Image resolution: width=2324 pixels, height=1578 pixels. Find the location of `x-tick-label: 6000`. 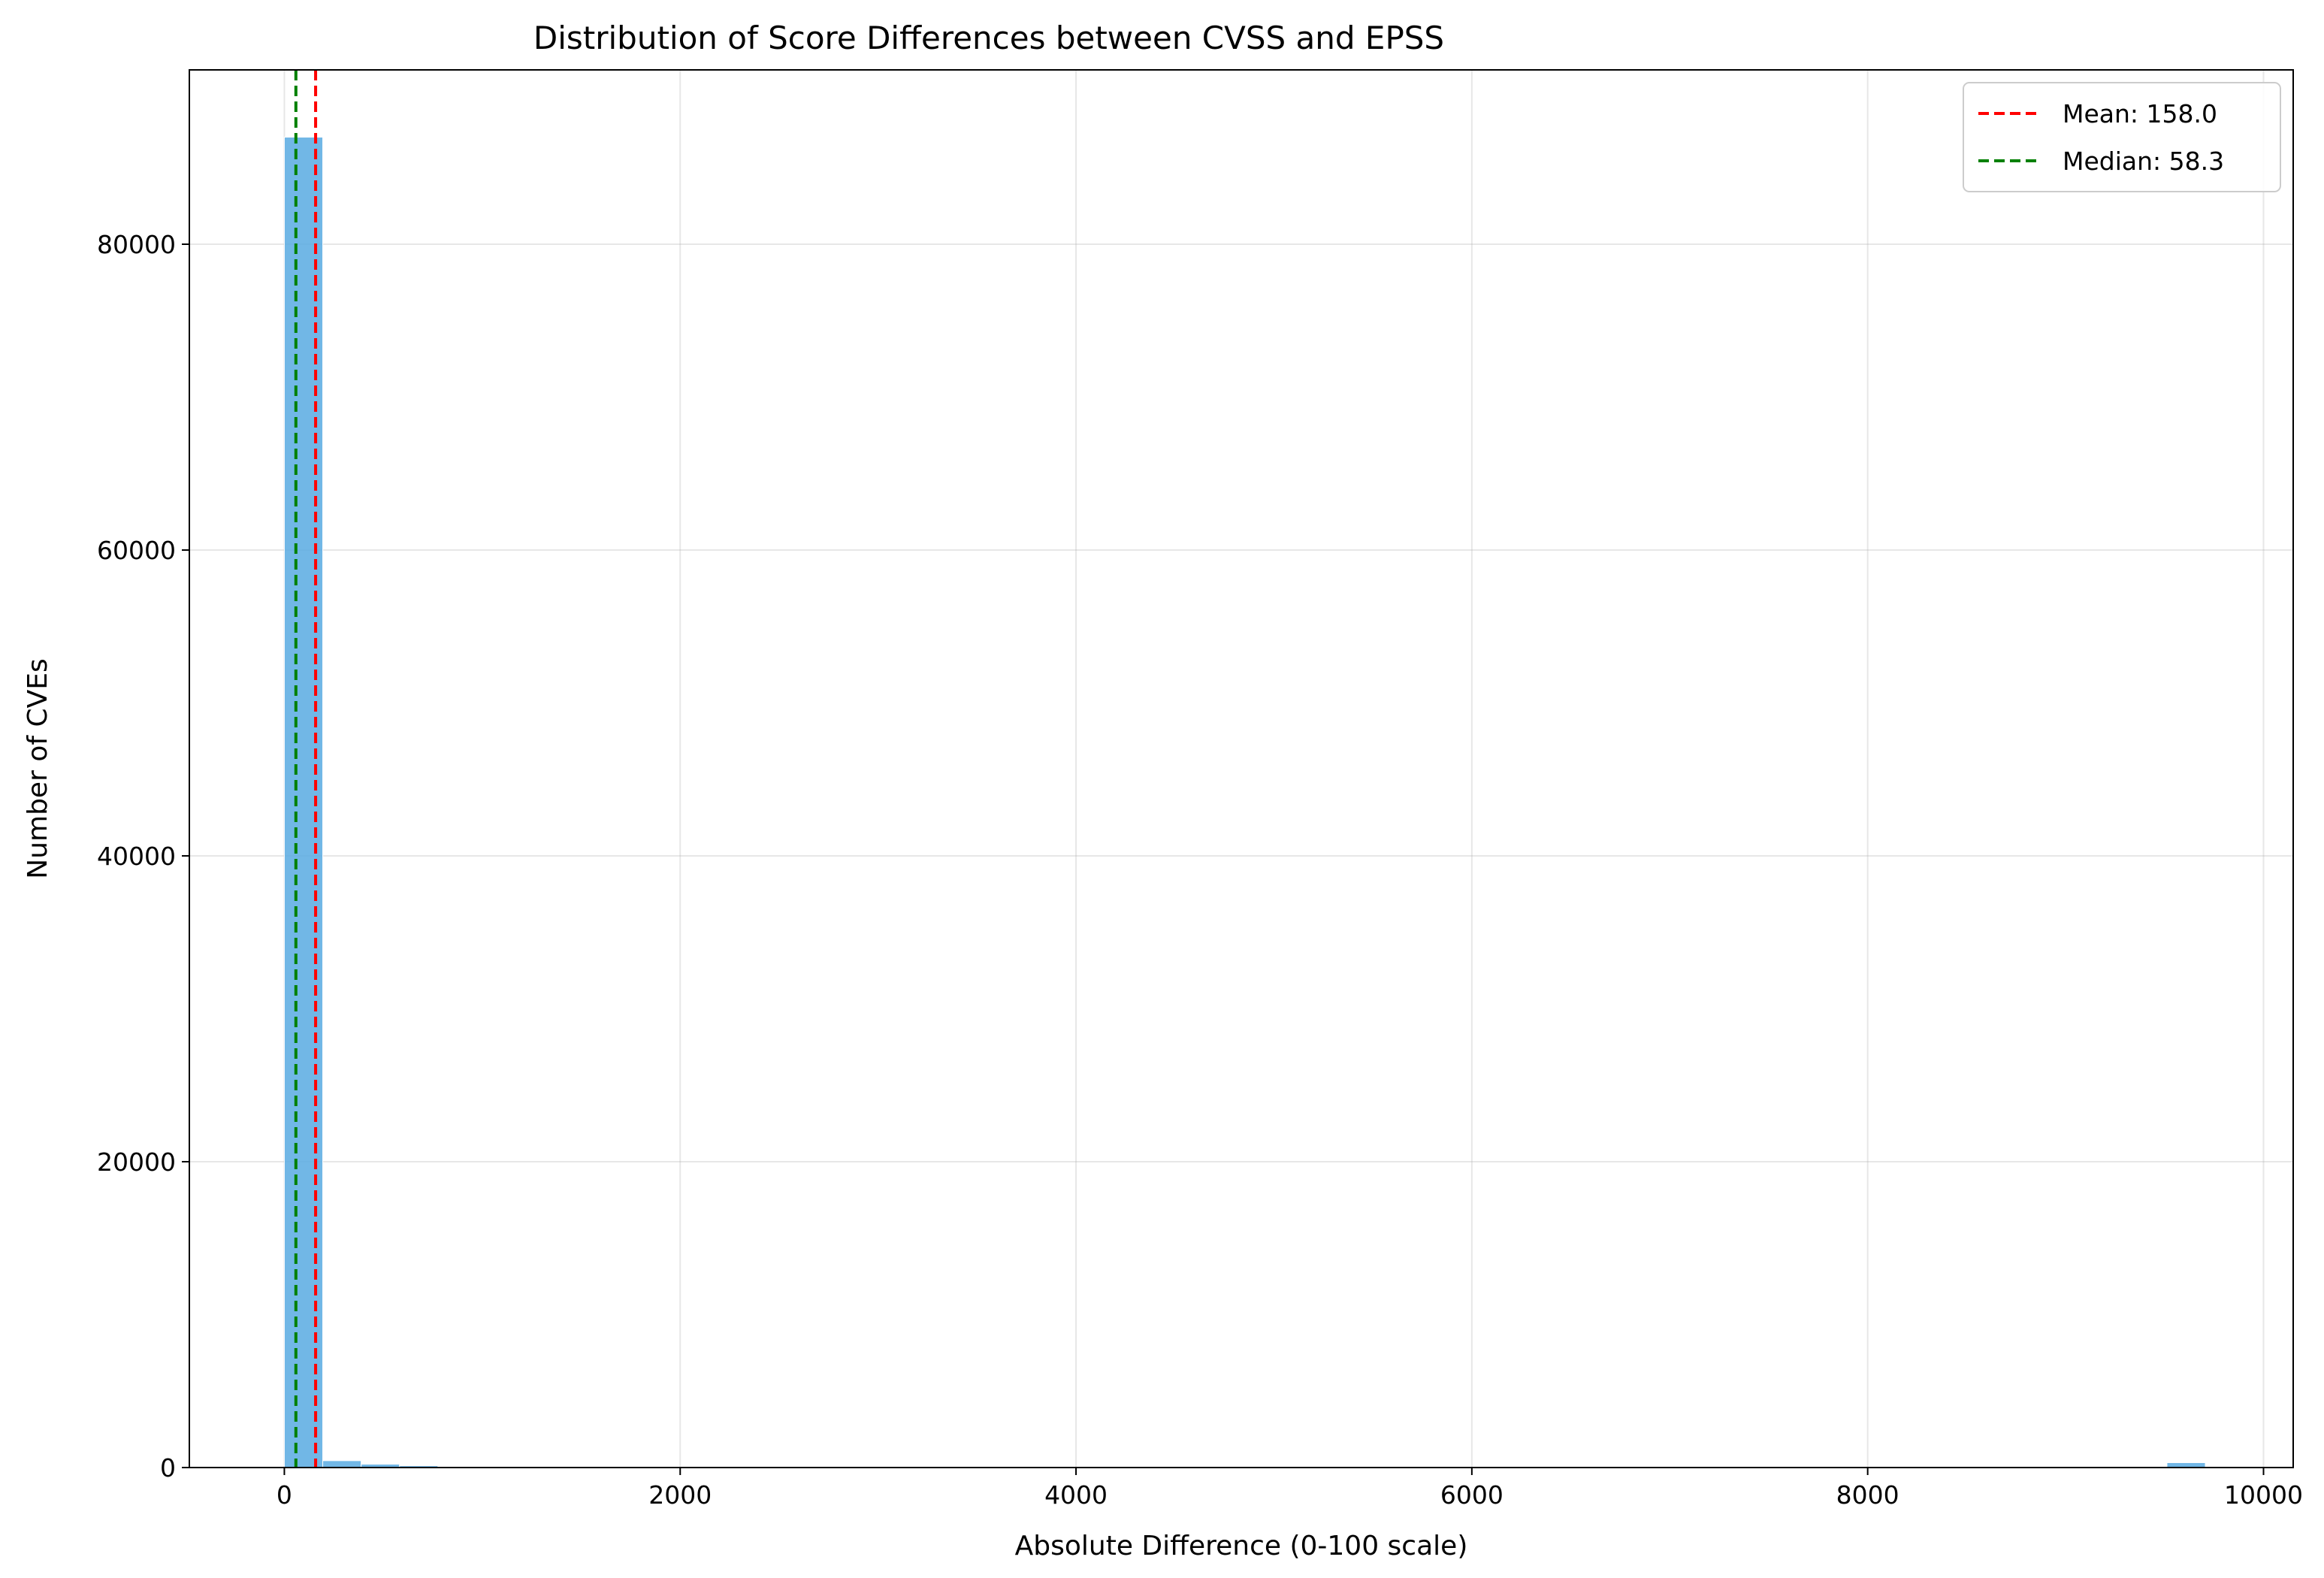

x-tick-label: 6000 is located at coordinates (1471, 1495).